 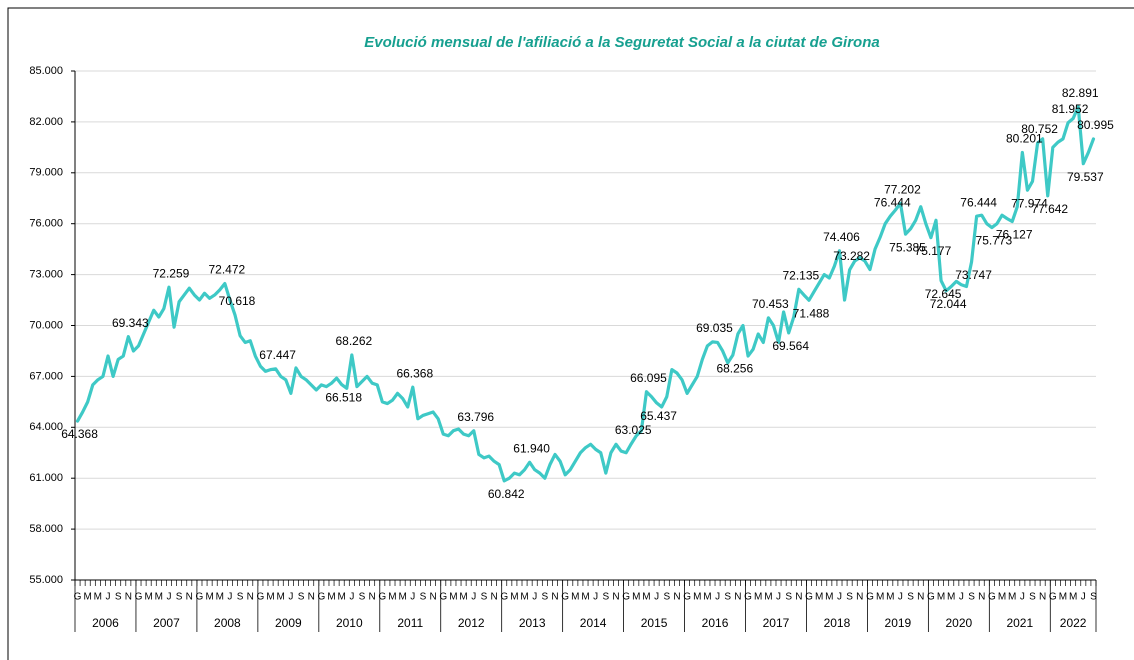 What do you see at coordinates (1019, 623) in the screenshot?
I see `year-label: 2021` at bounding box center [1019, 623].